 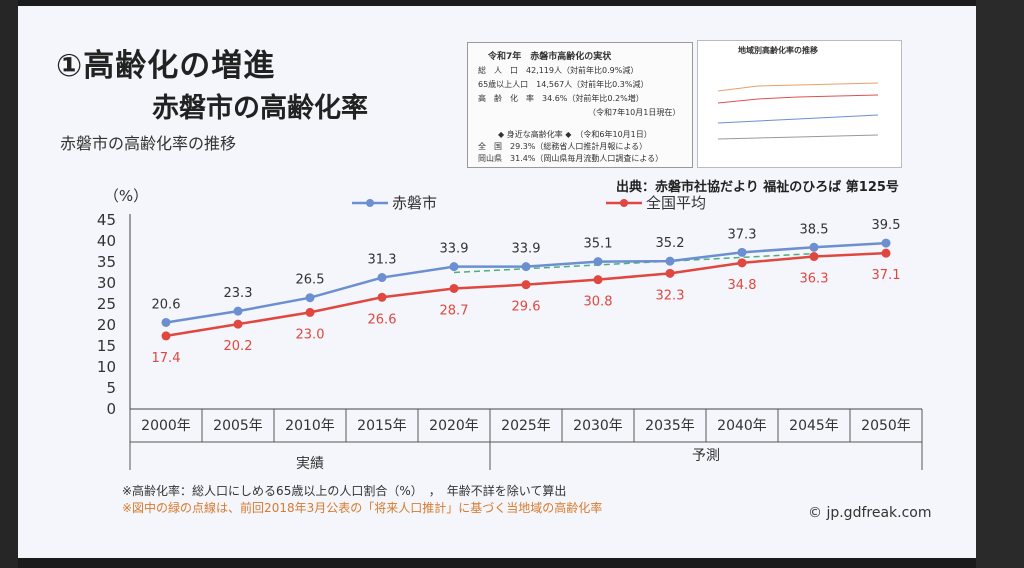 I want to click on x-tick-label: 2040年, so click(x=742, y=426).